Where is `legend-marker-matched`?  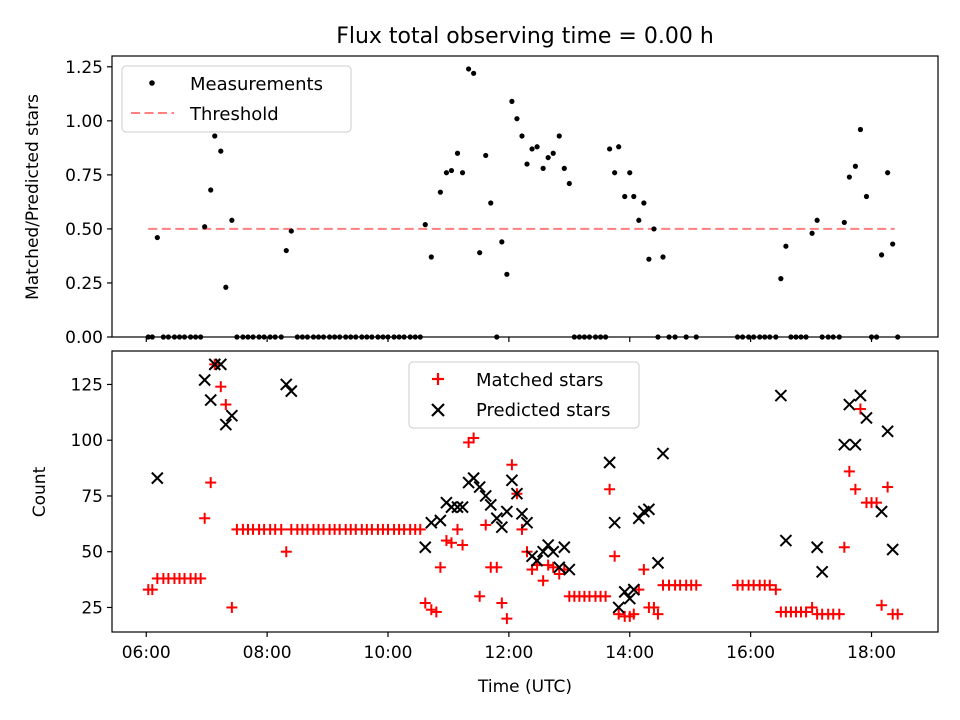 legend-marker-matched is located at coordinates (438, 379).